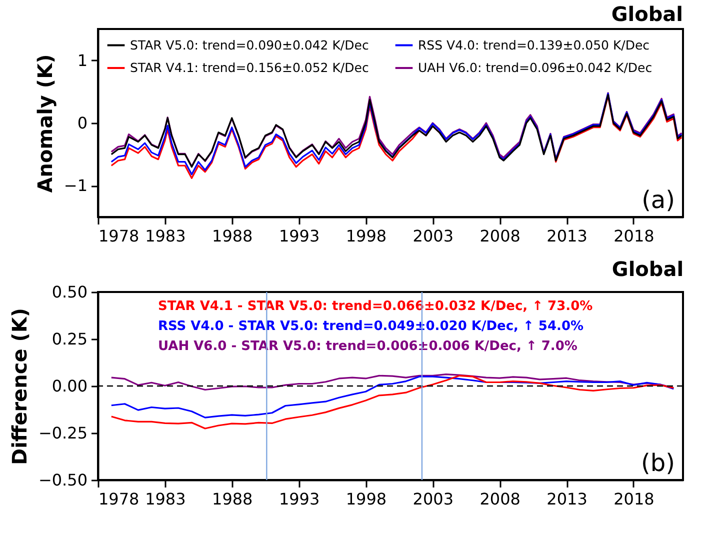 The height and width of the screenshot is (560, 724). Describe the element at coordinates (70, 386) in the screenshot. I see `y-tick-label: 0.00` at that location.